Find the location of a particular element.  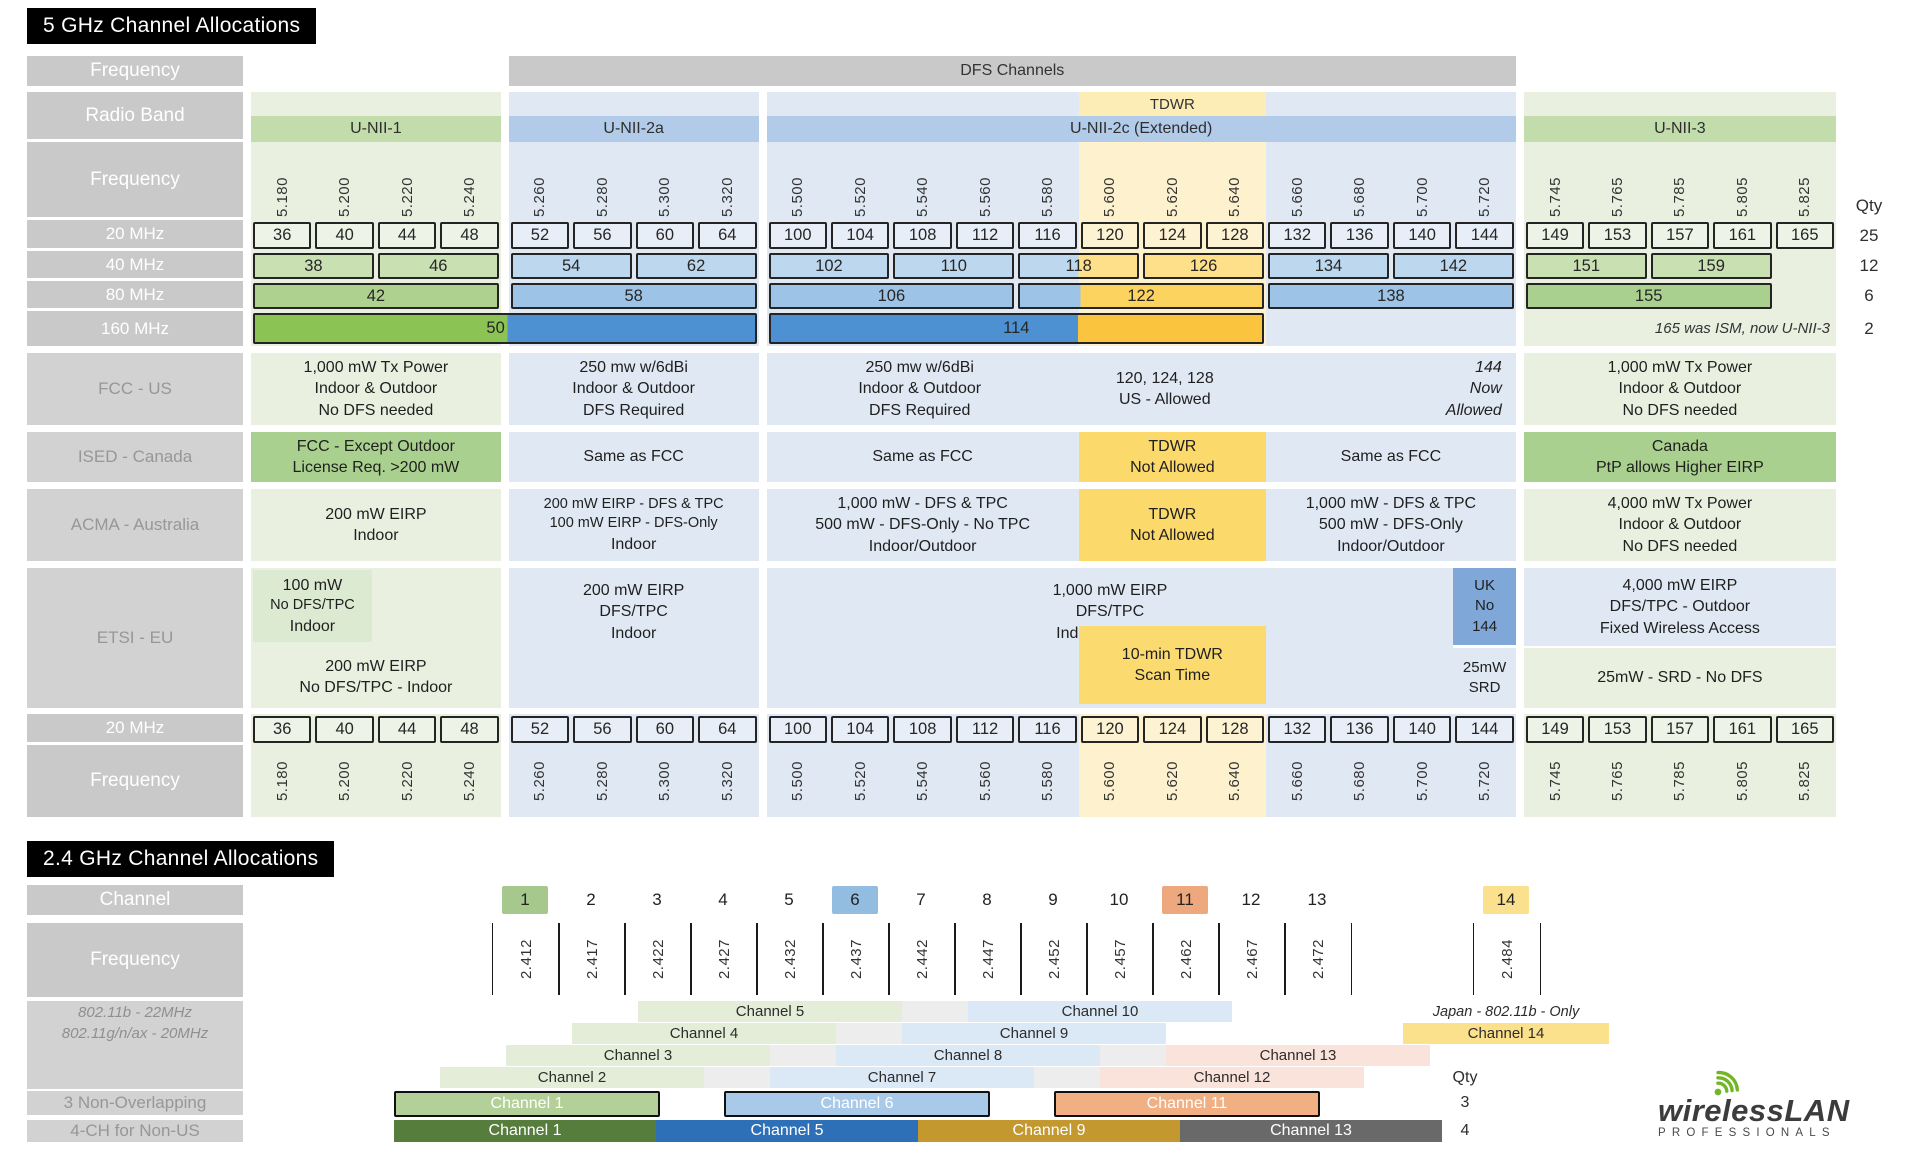

channel-40mhz-box: 110 is located at coordinates (954, 266).